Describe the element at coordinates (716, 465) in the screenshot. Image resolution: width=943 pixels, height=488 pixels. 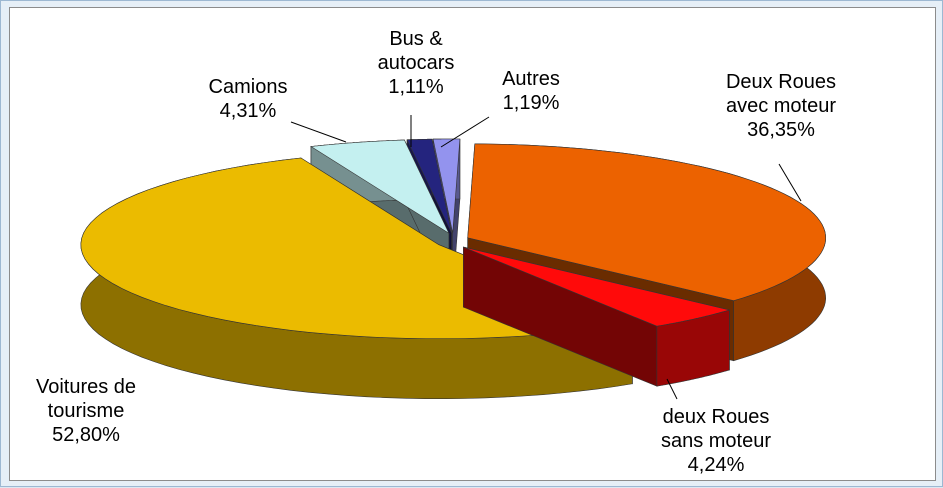
I see `value-label: 4,24%` at that location.